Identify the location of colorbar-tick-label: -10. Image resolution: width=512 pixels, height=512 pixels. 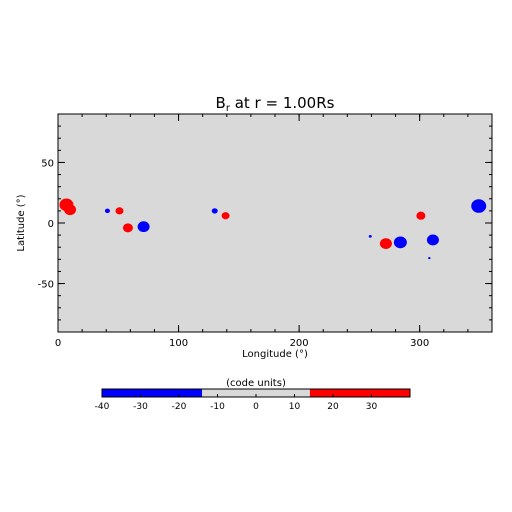
(217, 407).